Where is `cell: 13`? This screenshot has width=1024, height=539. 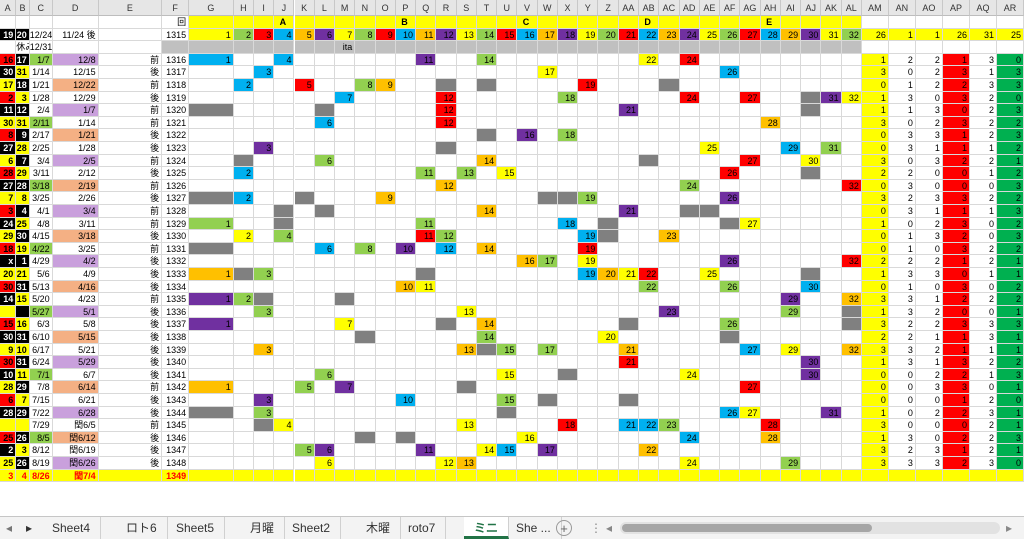
cell: 13 is located at coordinates (466, 173).